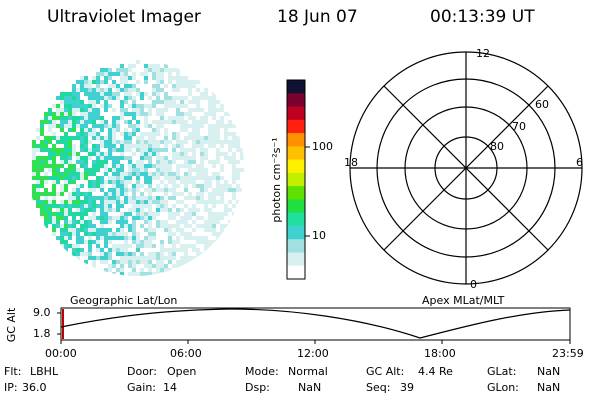 This screenshot has height=400, width=600. I want to click on mlt-label-0: 0, so click(473, 284).